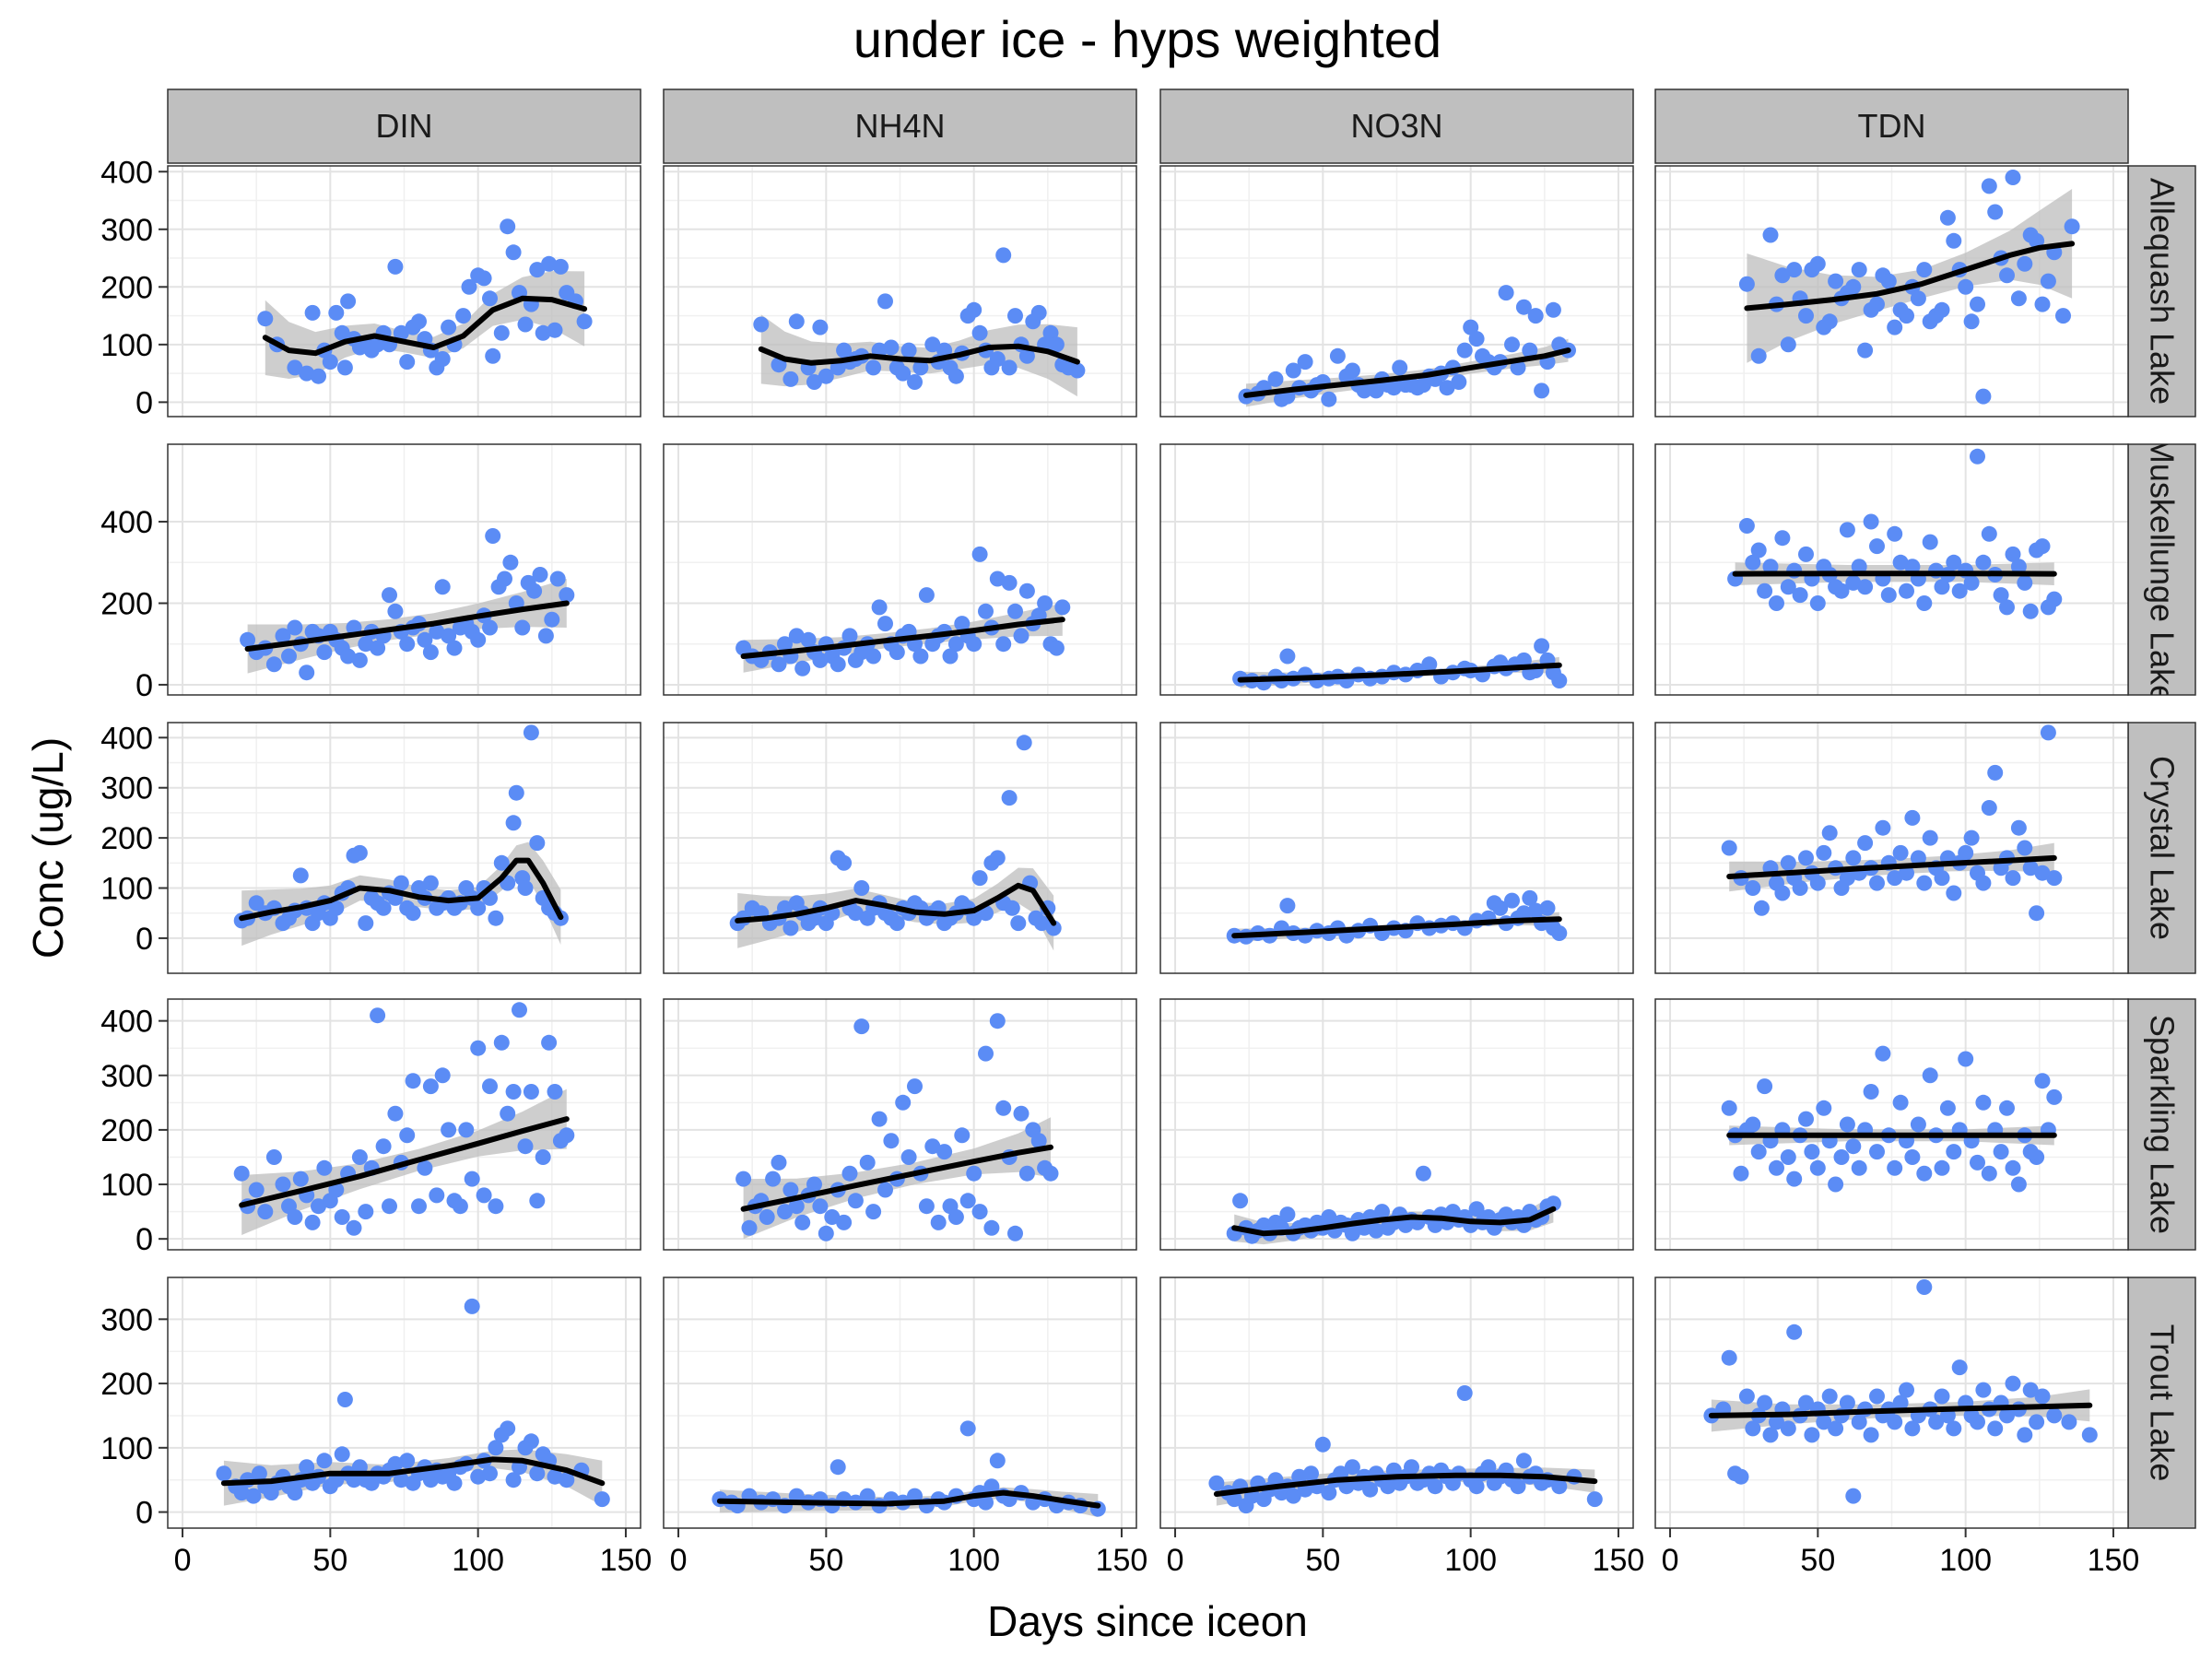 This screenshot has height=1659, width=2212. Describe the element at coordinates (2163, 848) in the screenshot. I see `row-strip-label: Crystal Lake` at that location.